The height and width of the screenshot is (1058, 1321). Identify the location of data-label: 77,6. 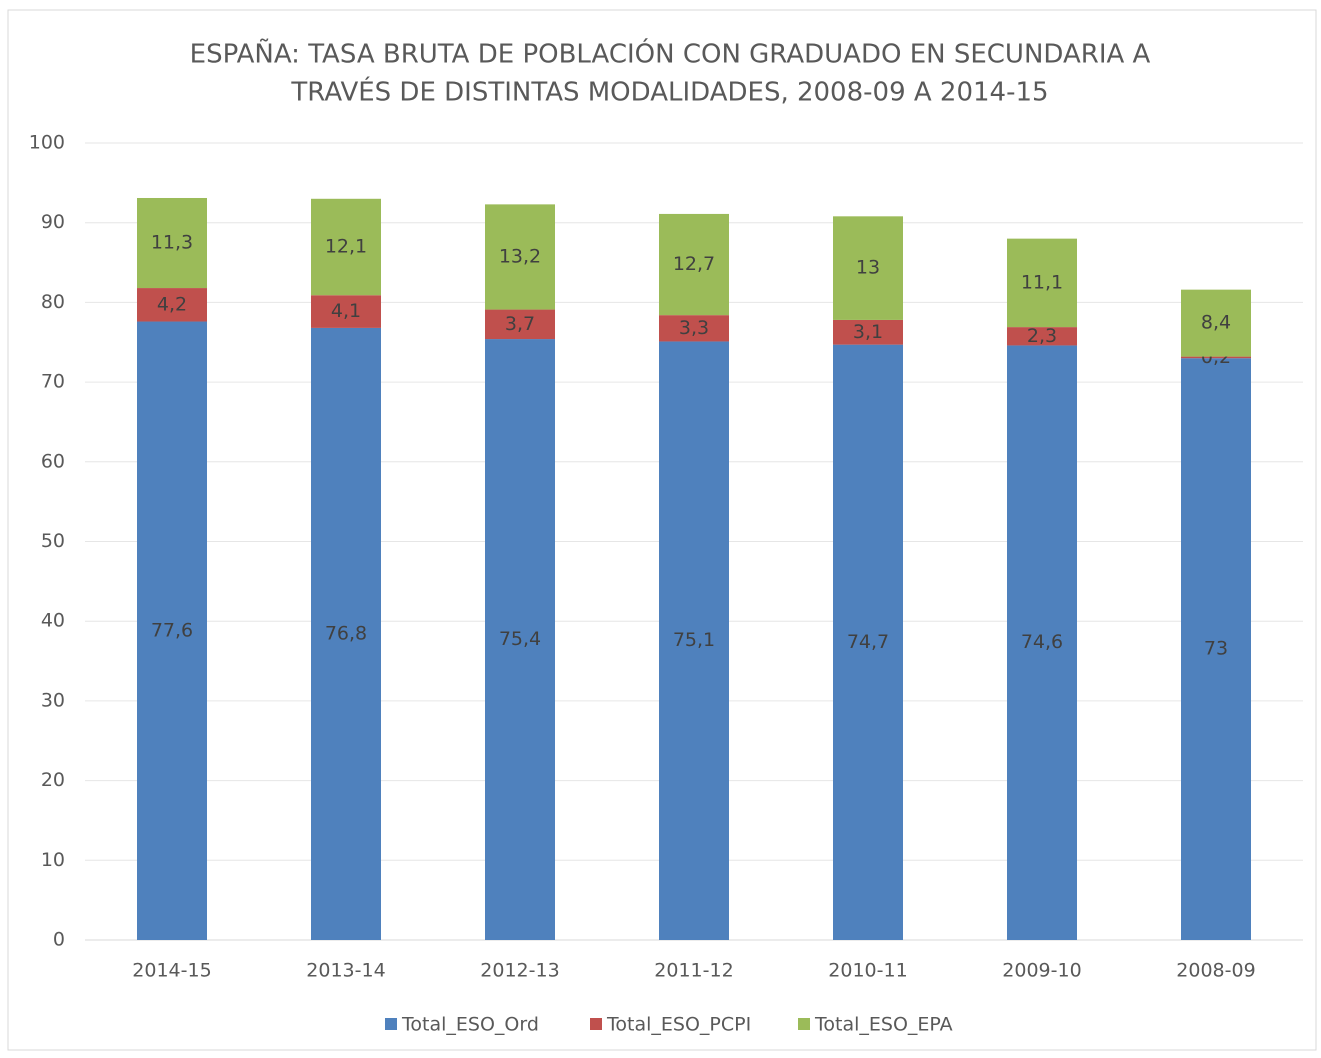
(172, 630).